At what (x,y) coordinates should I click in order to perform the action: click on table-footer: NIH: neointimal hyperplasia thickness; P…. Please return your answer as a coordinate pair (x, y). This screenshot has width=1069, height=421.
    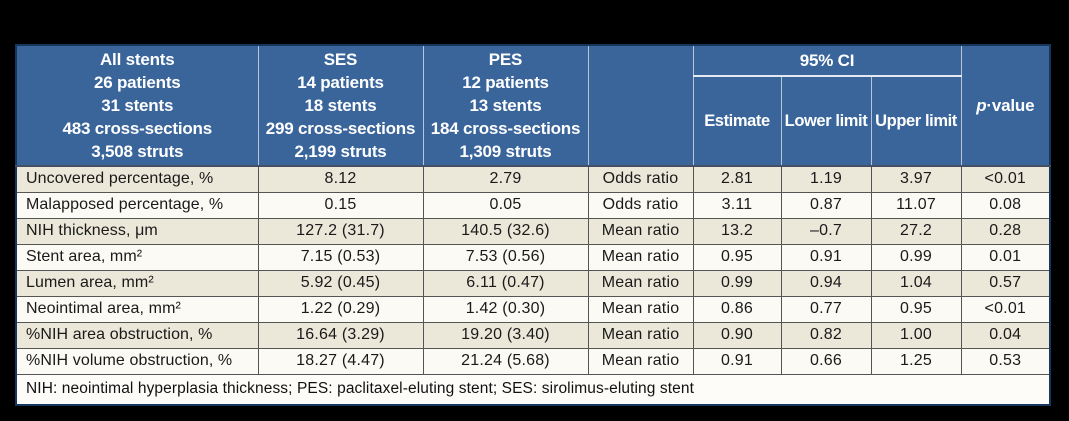
    Looking at the image, I should click on (533, 389).